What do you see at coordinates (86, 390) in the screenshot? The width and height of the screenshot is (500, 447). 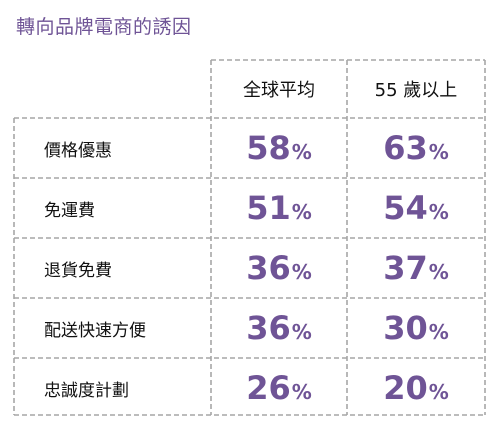 I see `row-label: 忠誠度計劃` at bounding box center [86, 390].